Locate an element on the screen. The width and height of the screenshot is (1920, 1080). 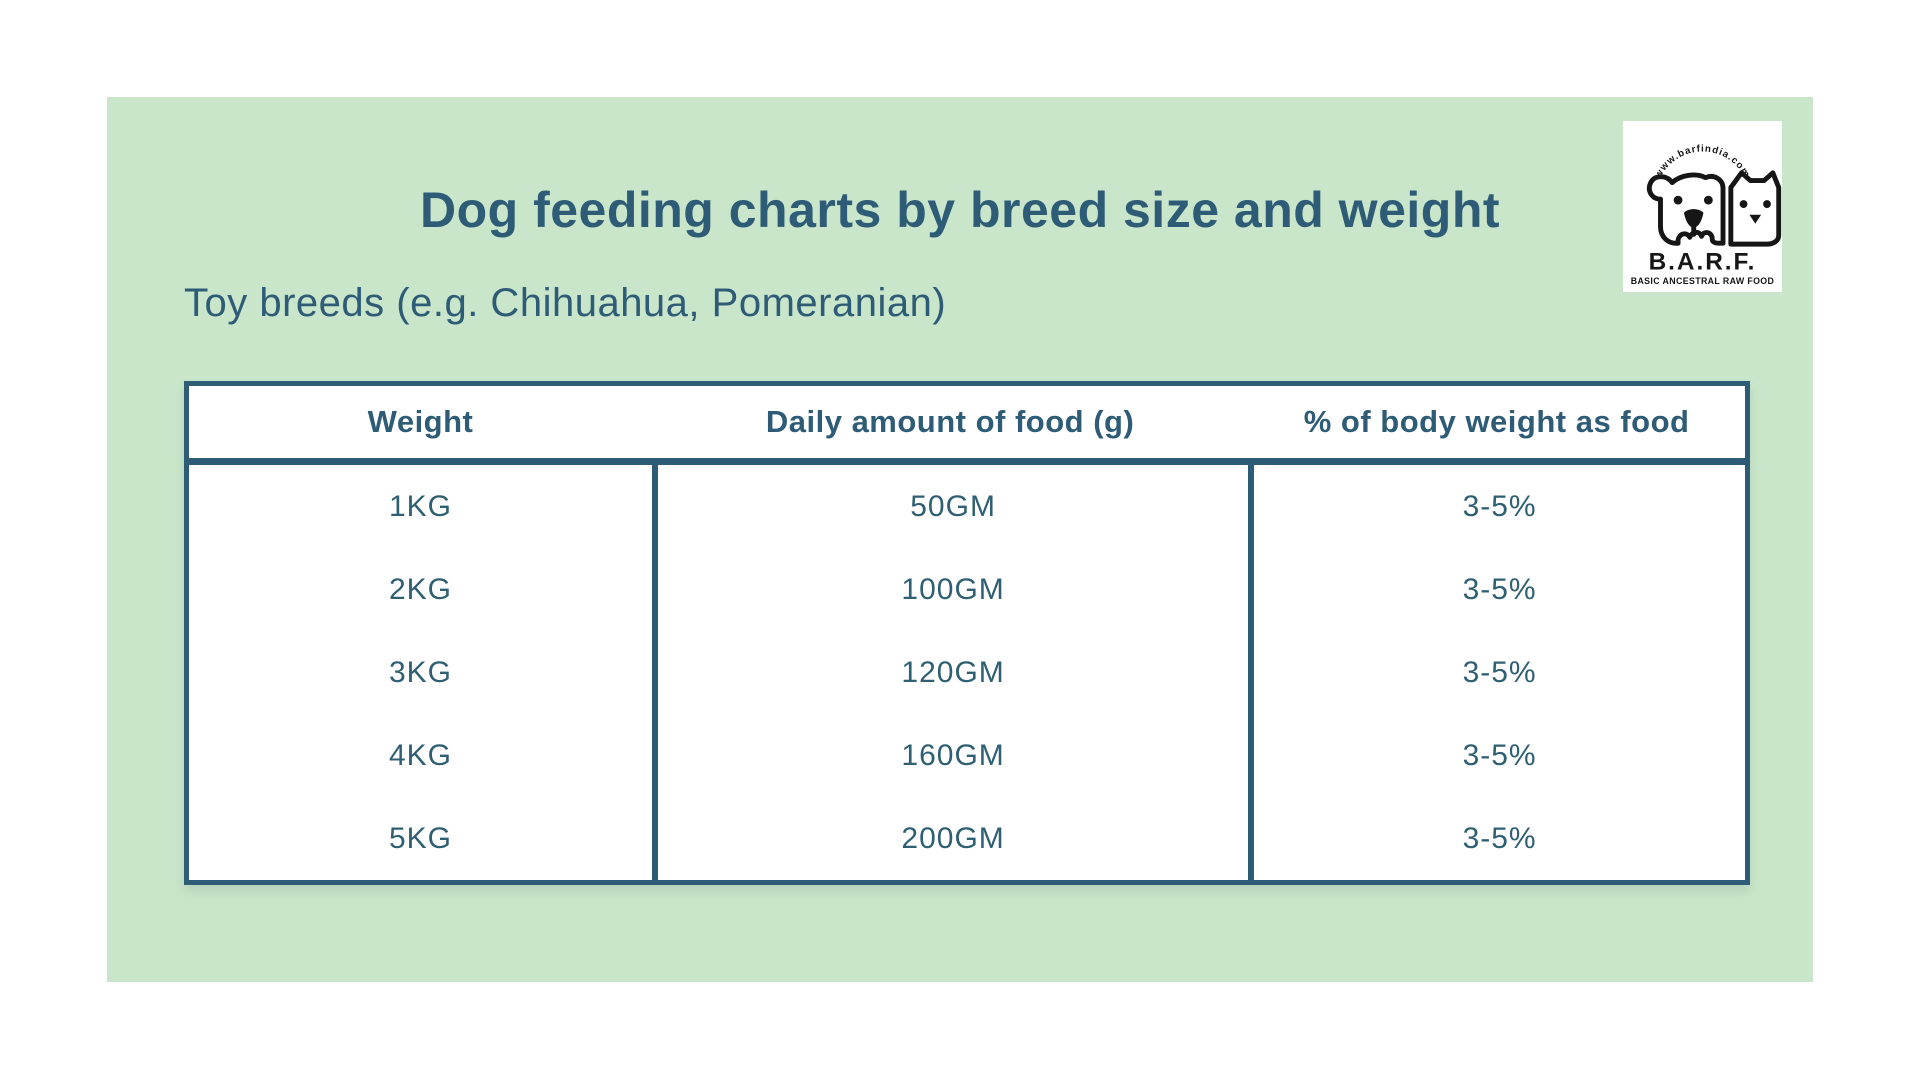
table-cell: 50GM is located at coordinates (950, 506).